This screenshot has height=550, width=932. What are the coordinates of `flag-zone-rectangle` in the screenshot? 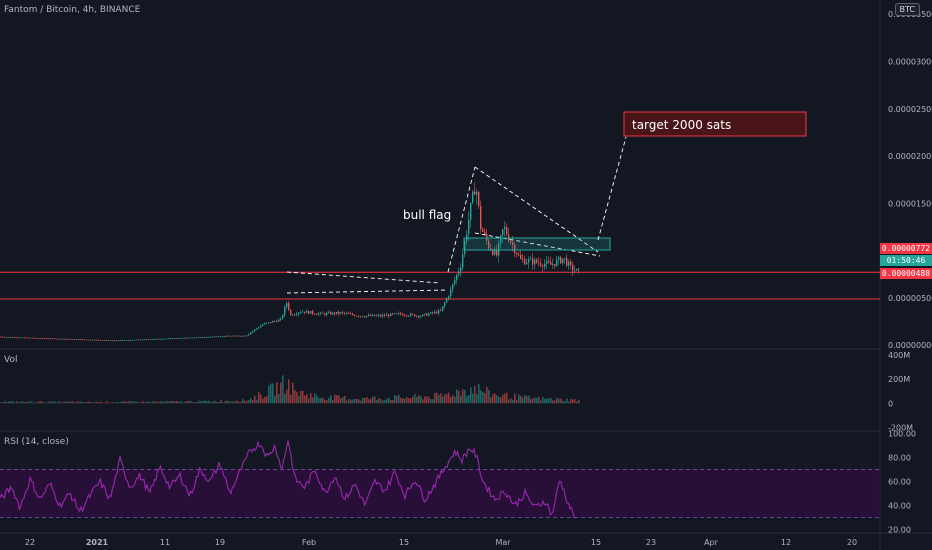 It's located at (537, 244).